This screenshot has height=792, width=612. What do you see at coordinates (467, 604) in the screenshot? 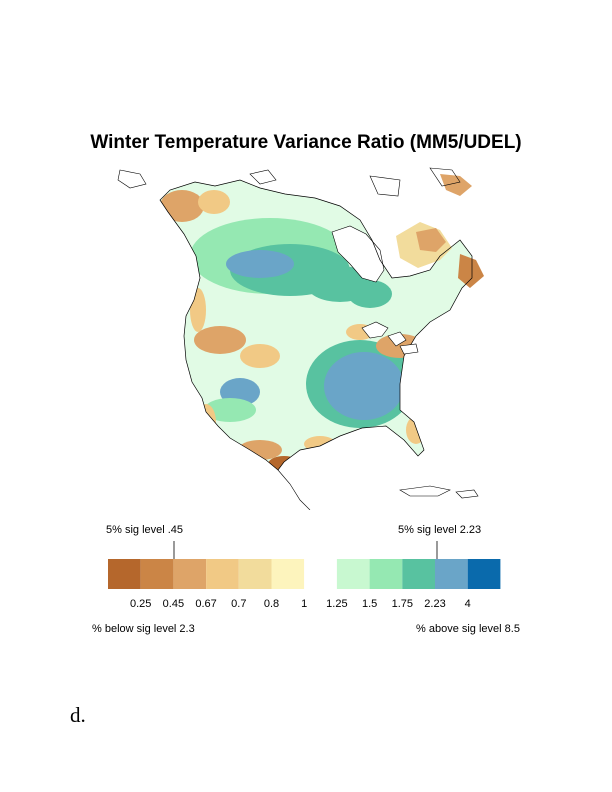
I see `colorbar-tick-label: 4` at bounding box center [467, 604].